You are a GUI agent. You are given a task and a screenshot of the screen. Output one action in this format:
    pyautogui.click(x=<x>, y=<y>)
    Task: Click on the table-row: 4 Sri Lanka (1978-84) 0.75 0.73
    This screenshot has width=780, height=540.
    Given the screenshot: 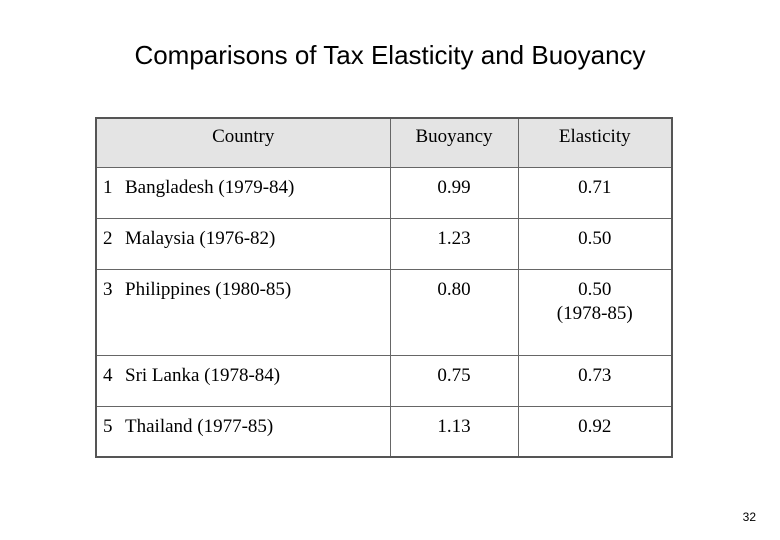 What is the action you would take?
    pyautogui.click(x=384, y=380)
    